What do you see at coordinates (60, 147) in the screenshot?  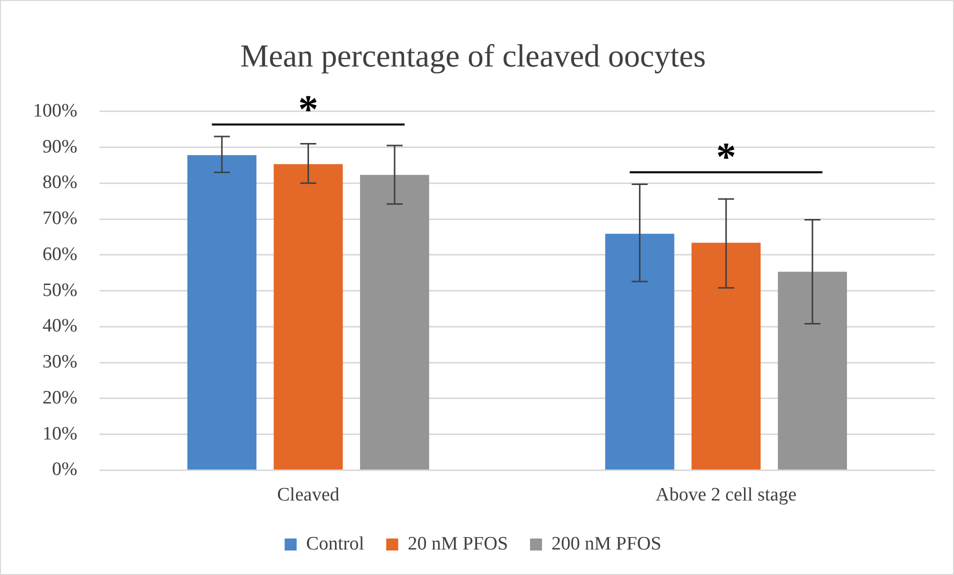 I see `y-tick-label: 90%` at bounding box center [60, 147].